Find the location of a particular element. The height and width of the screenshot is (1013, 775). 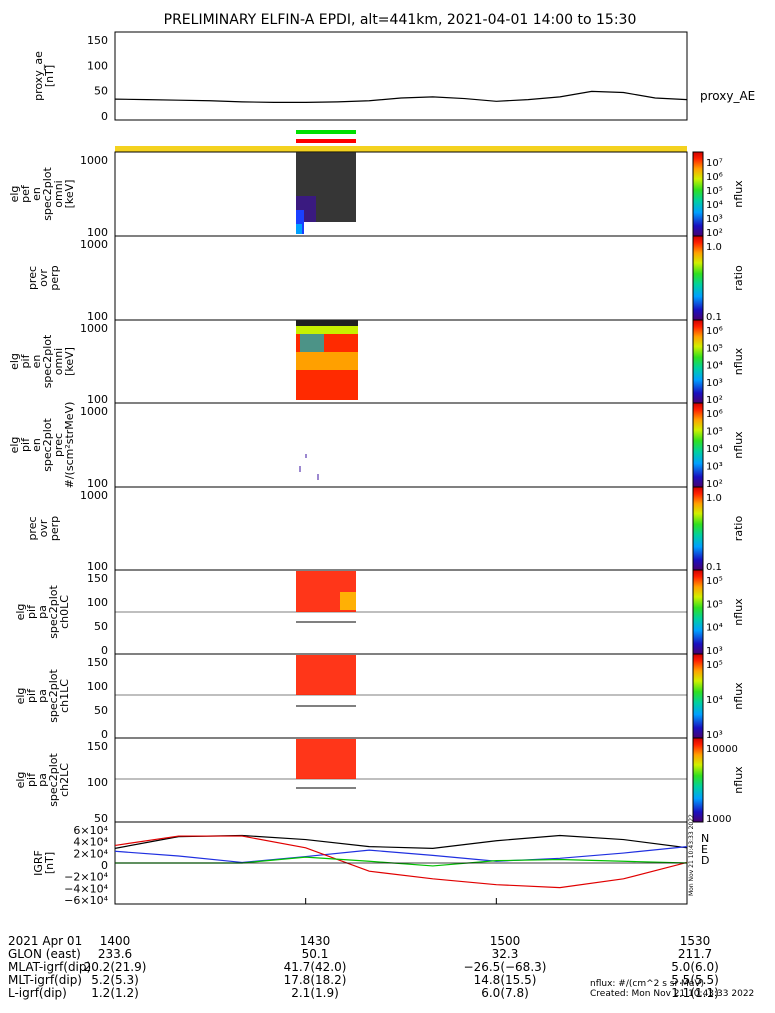

ytick-igrf-6: −6×10⁴ is located at coordinates (86, 900).